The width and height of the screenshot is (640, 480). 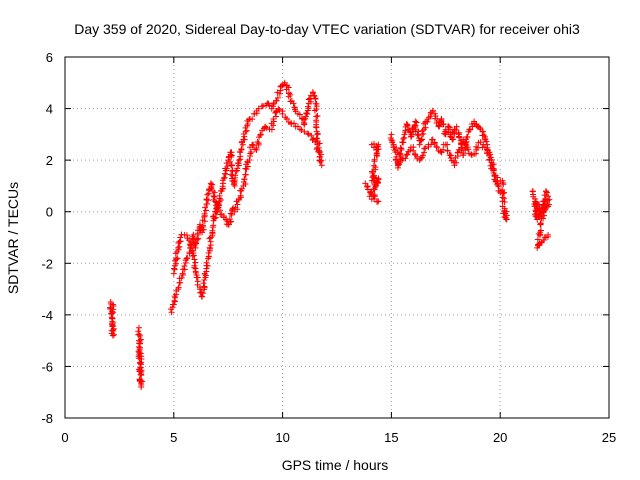 What do you see at coordinates (49, 109) in the screenshot?
I see `y-tick-label: 4` at bounding box center [49, 109].